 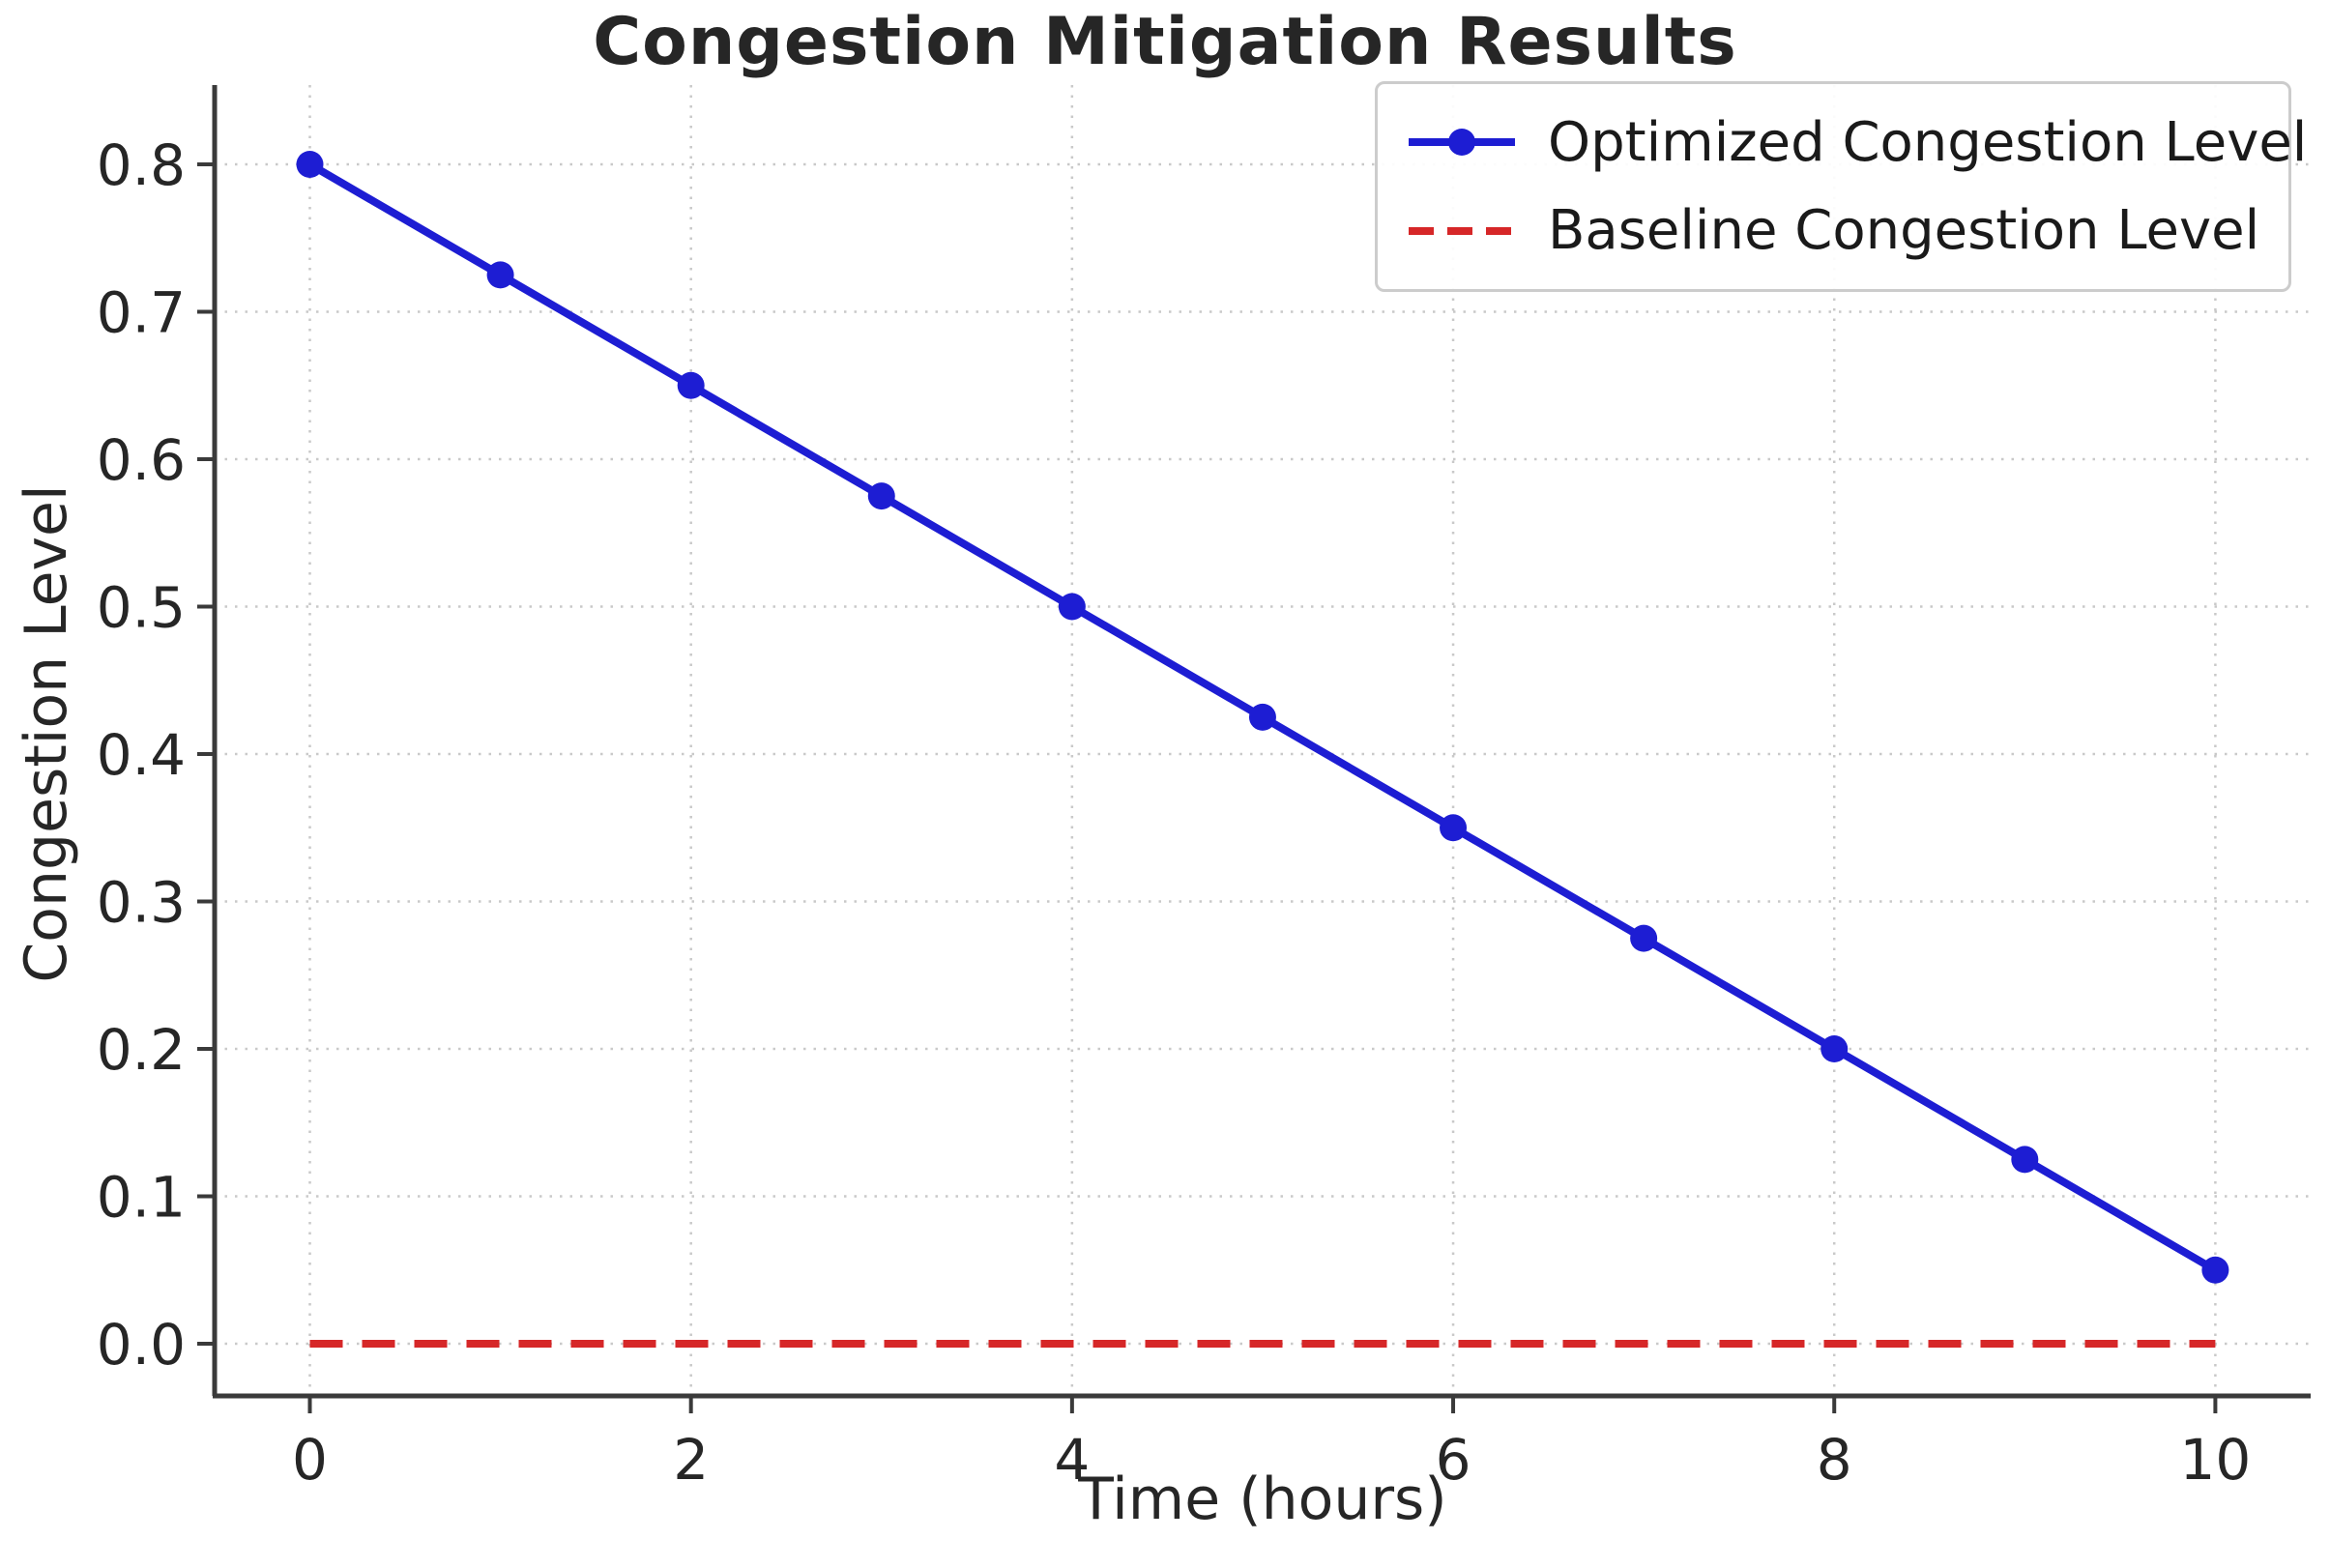 What do you see at coordinates (1072, 1460) in the screenshot?
I see `x-tick-label-2: 4` at bounding box center [1072, 1460].